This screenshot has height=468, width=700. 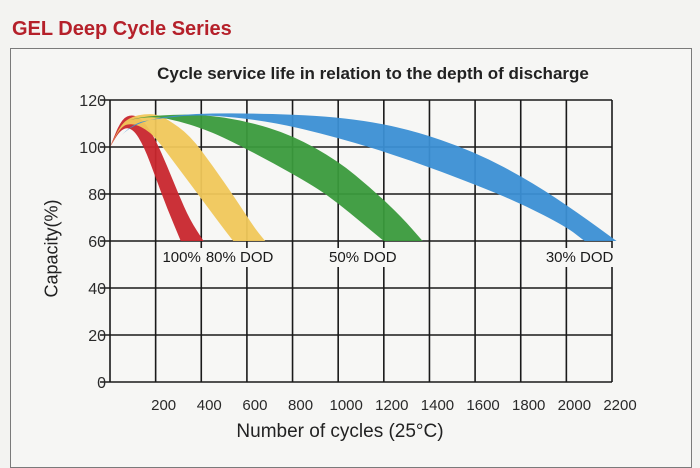 I want to click on dod-label: 30% DOD, so click(x=580, y=257).